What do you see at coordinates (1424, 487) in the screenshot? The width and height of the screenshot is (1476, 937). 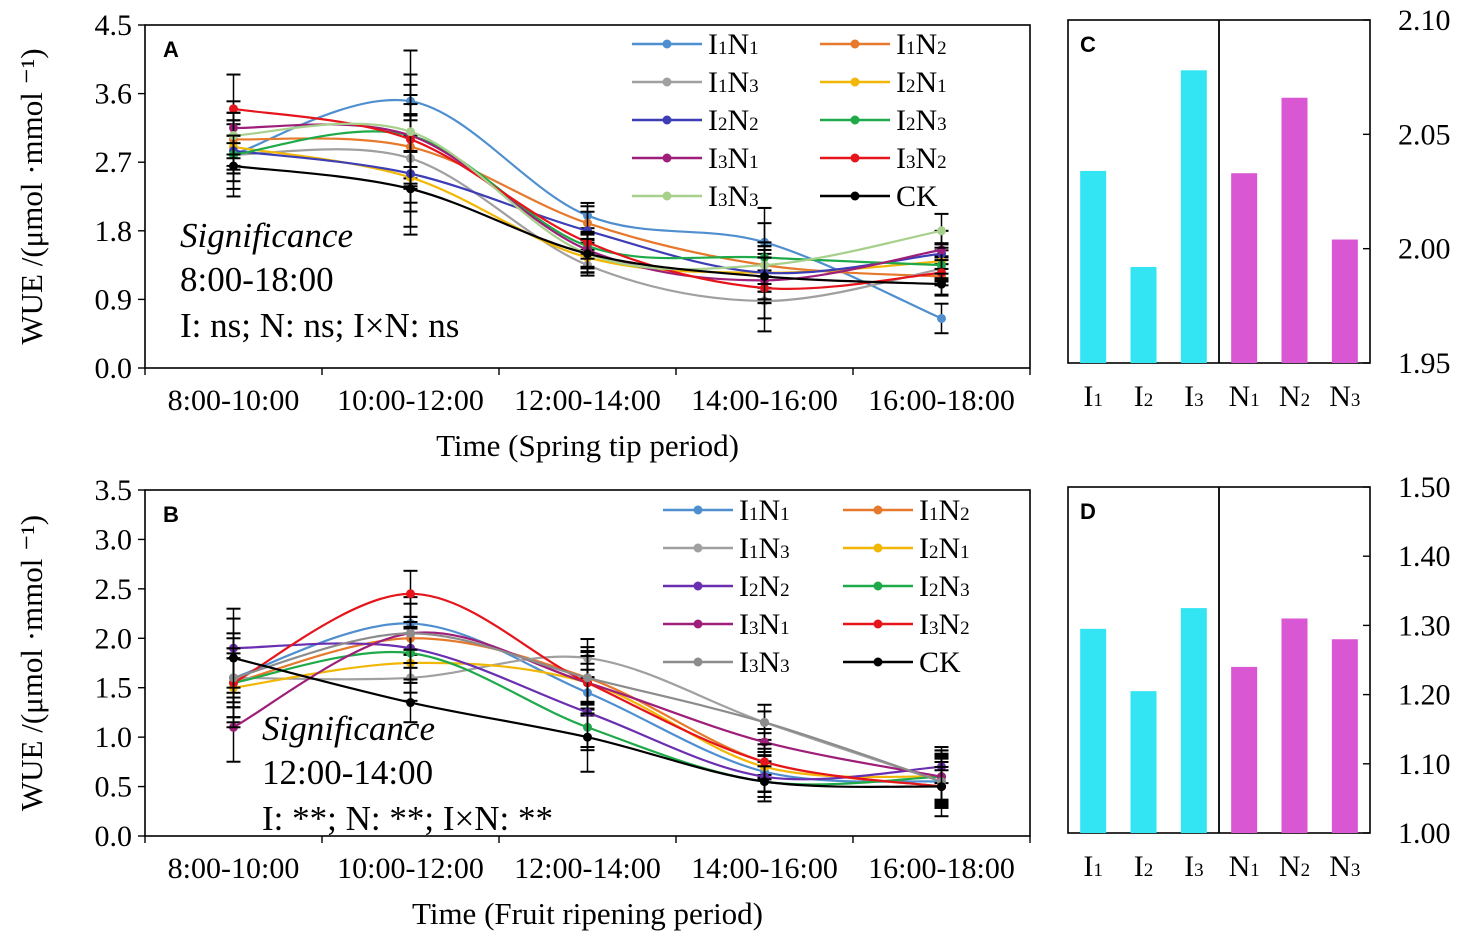 I see `y-tick-label: 1.50` at bounding box center [1424, 487].